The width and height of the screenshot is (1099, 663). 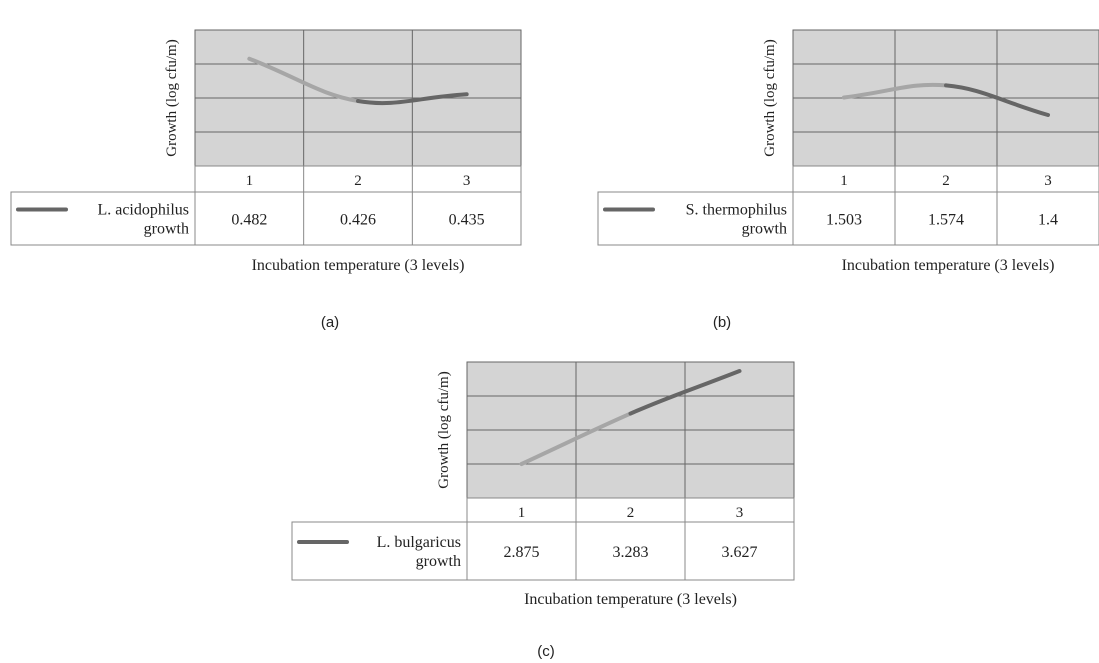 I want to click on series-name: L. acidophilus, so click(x=143, y=210).